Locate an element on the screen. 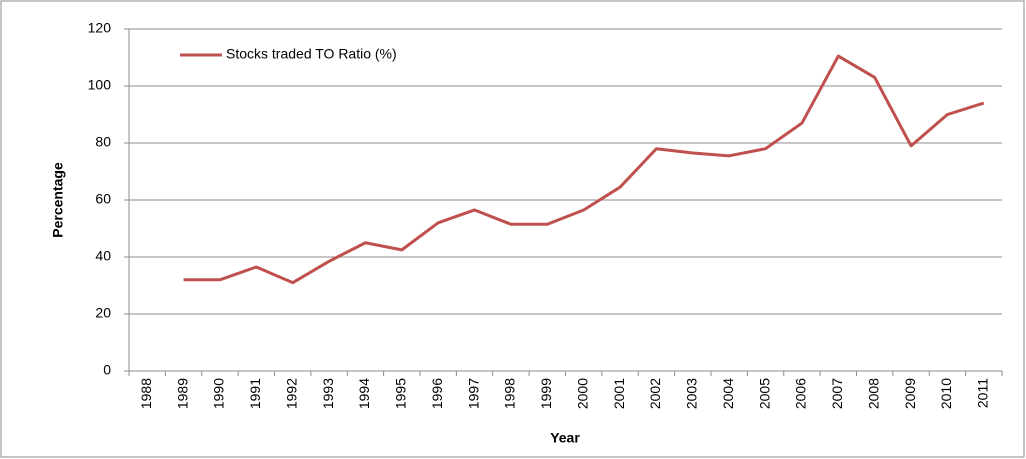 The height and width of the screenshot is (459, 1026). x-tick-label: 2004 is located at coordinates (728, 393).